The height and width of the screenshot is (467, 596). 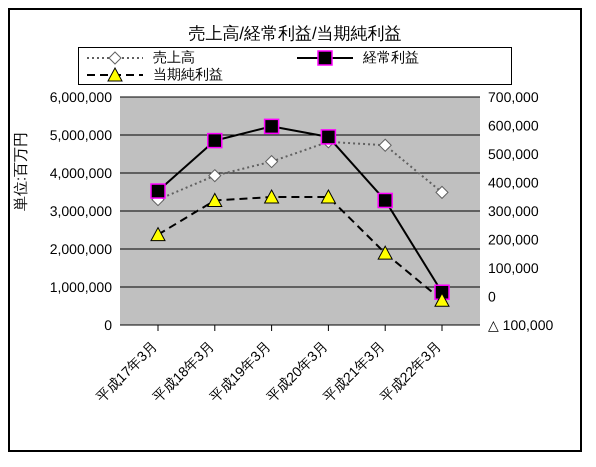 I want to click on y2-tick-label: 0, so click(x=492, y=296).